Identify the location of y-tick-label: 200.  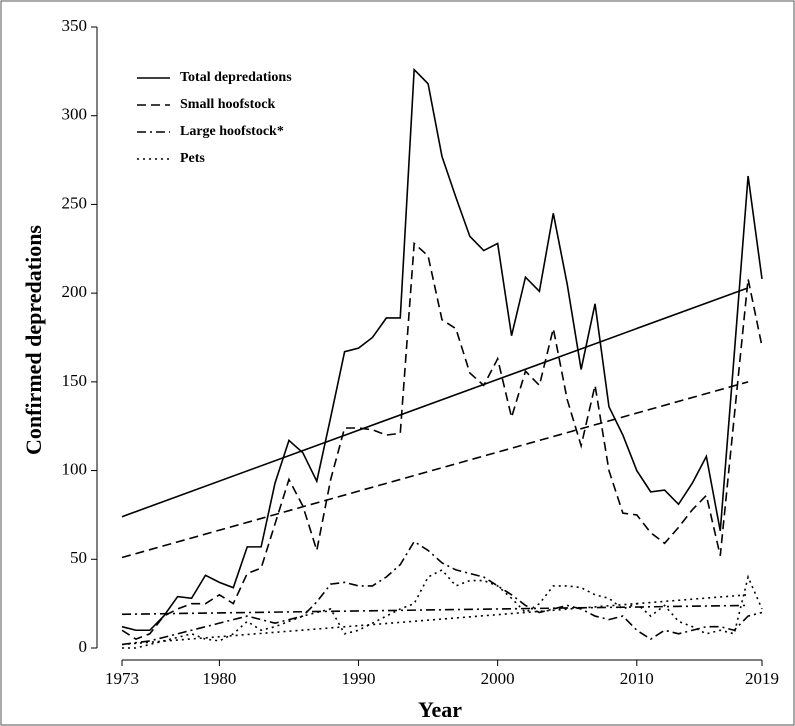
(75, 291).